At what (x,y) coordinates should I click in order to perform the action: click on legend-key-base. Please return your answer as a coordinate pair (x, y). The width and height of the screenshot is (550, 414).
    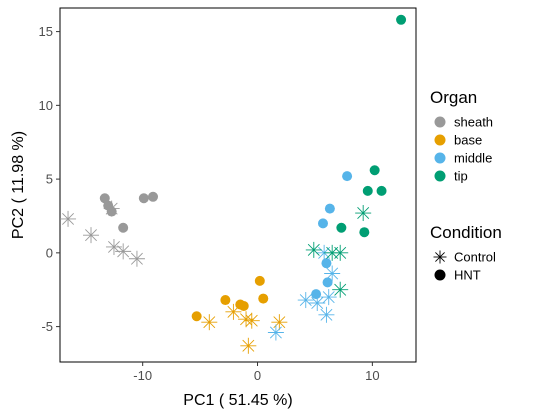
    Looking at the image, I should click on (440, 140).